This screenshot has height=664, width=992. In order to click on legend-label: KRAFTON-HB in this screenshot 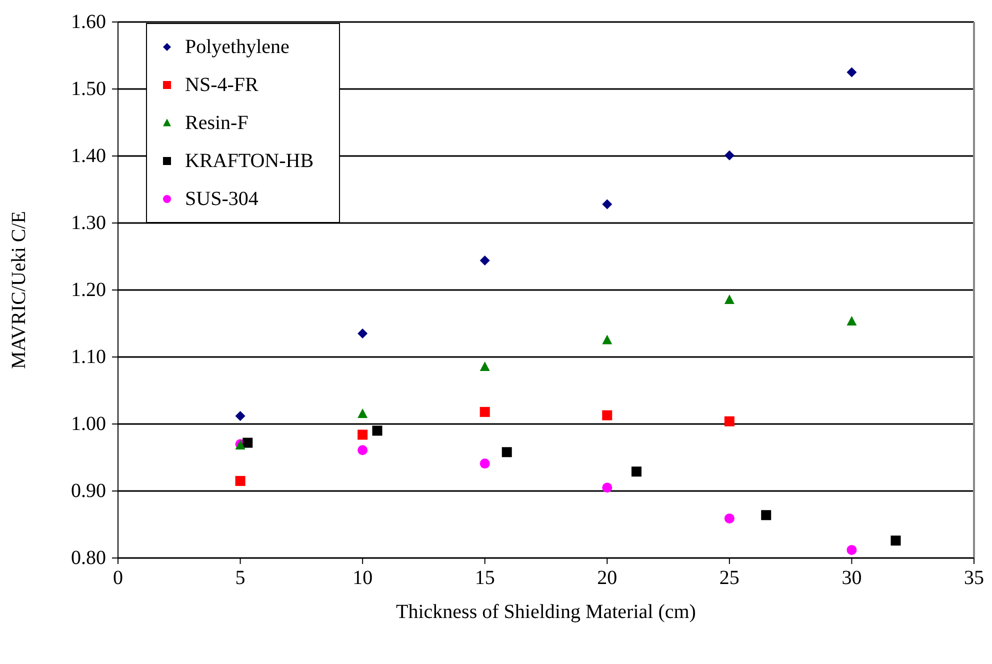, I will do `click(249, 161)`.